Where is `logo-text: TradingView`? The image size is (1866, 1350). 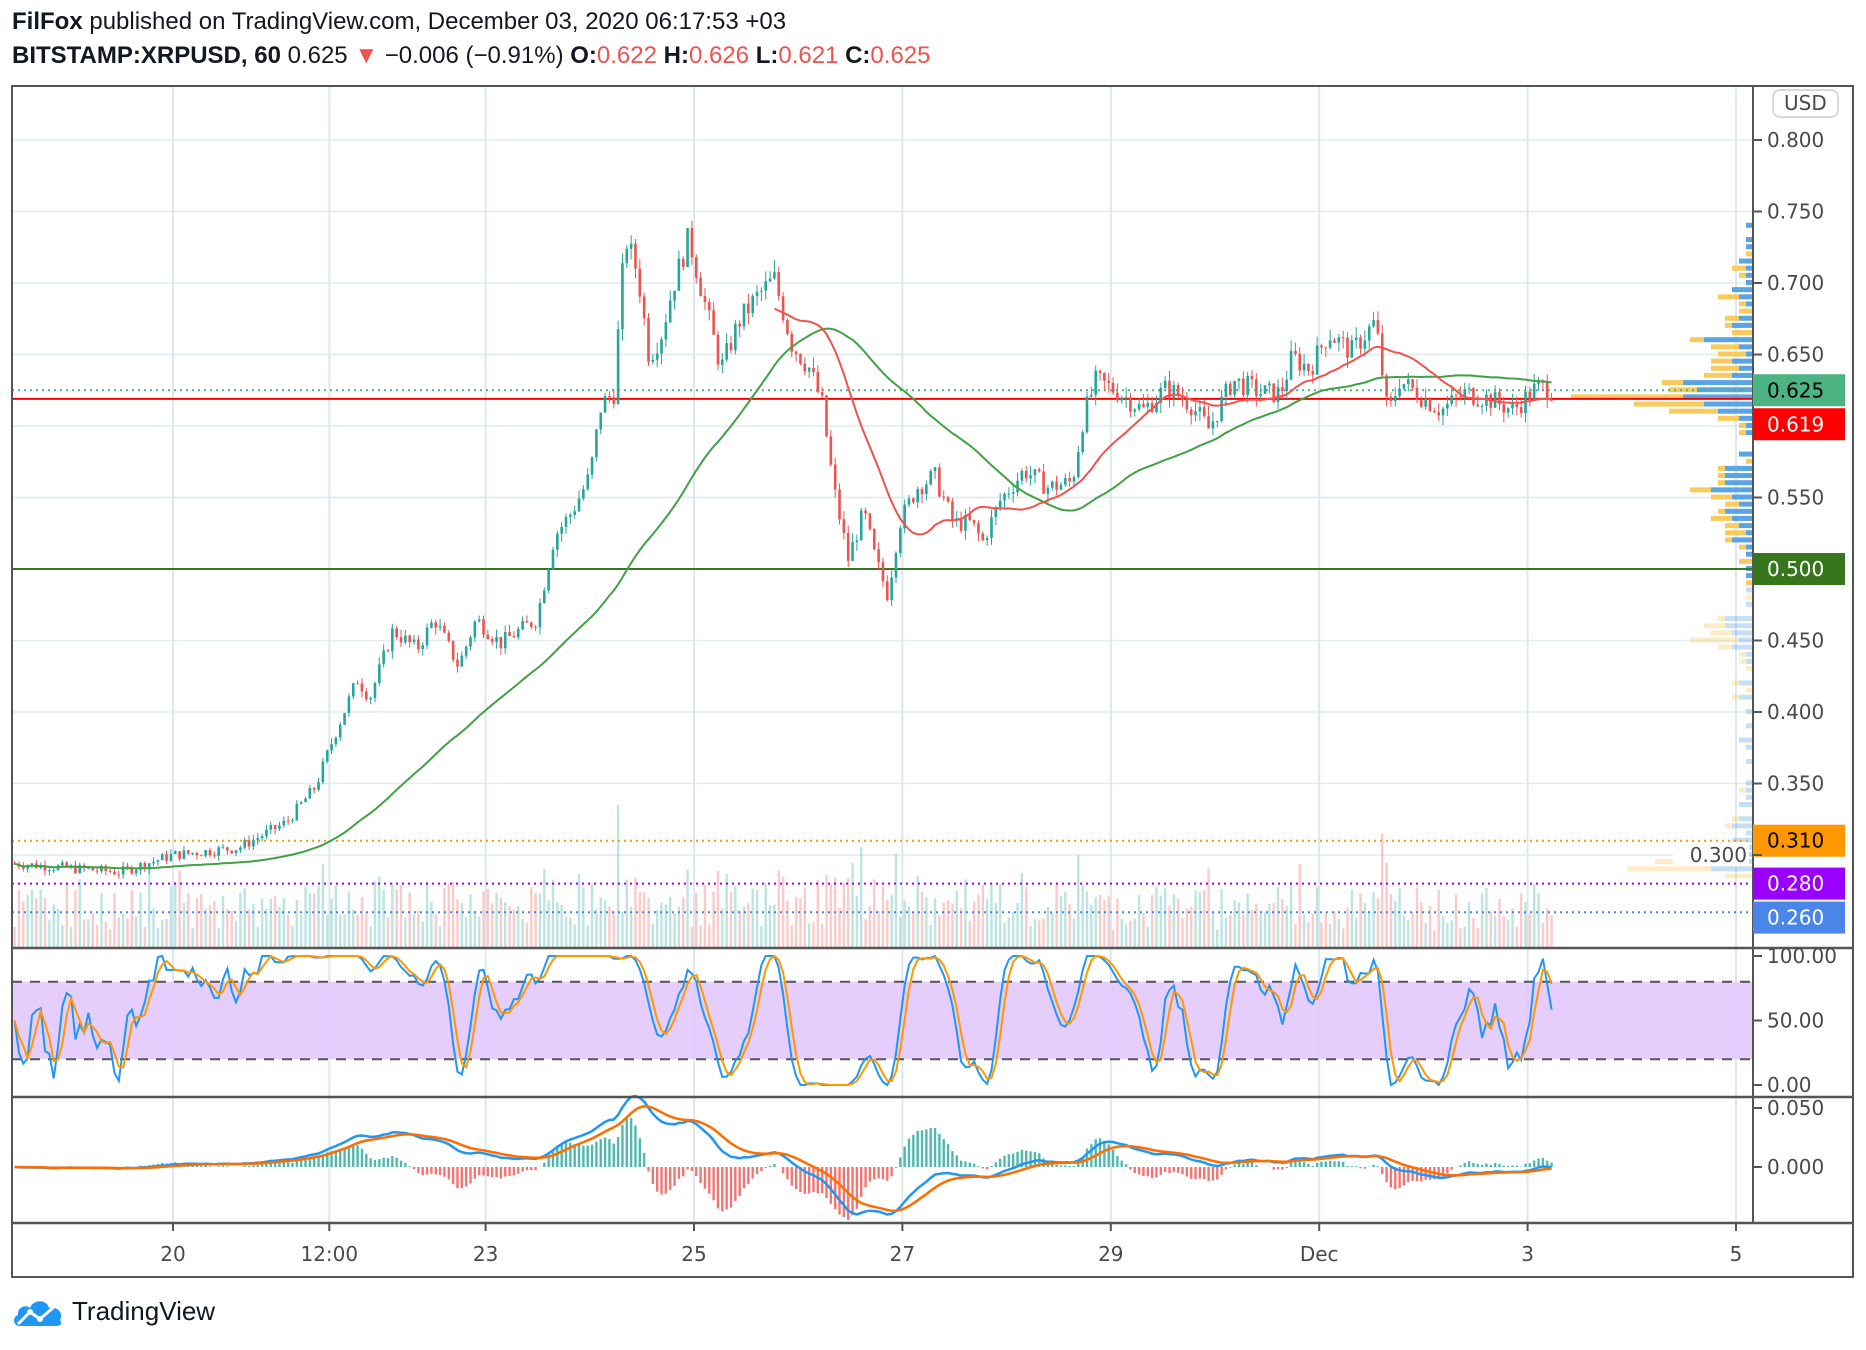
logo-text: TradingView is located at coordinates (144, 1311).